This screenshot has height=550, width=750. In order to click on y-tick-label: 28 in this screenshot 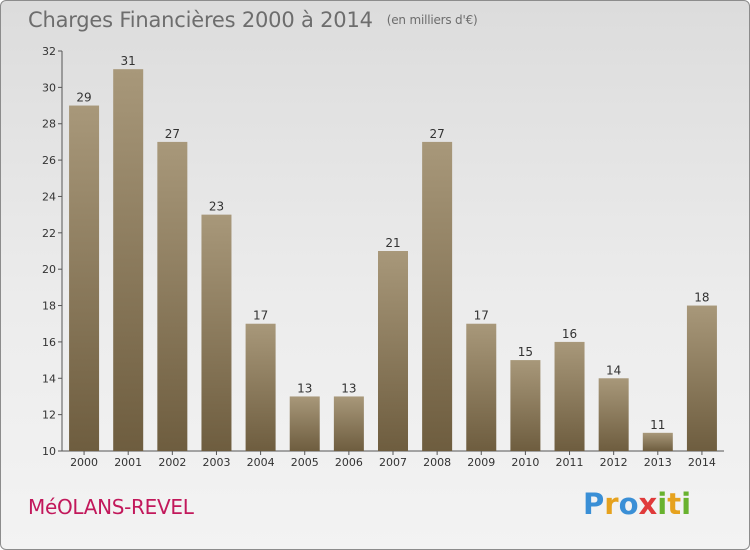, I will do `click(49, 124)`.